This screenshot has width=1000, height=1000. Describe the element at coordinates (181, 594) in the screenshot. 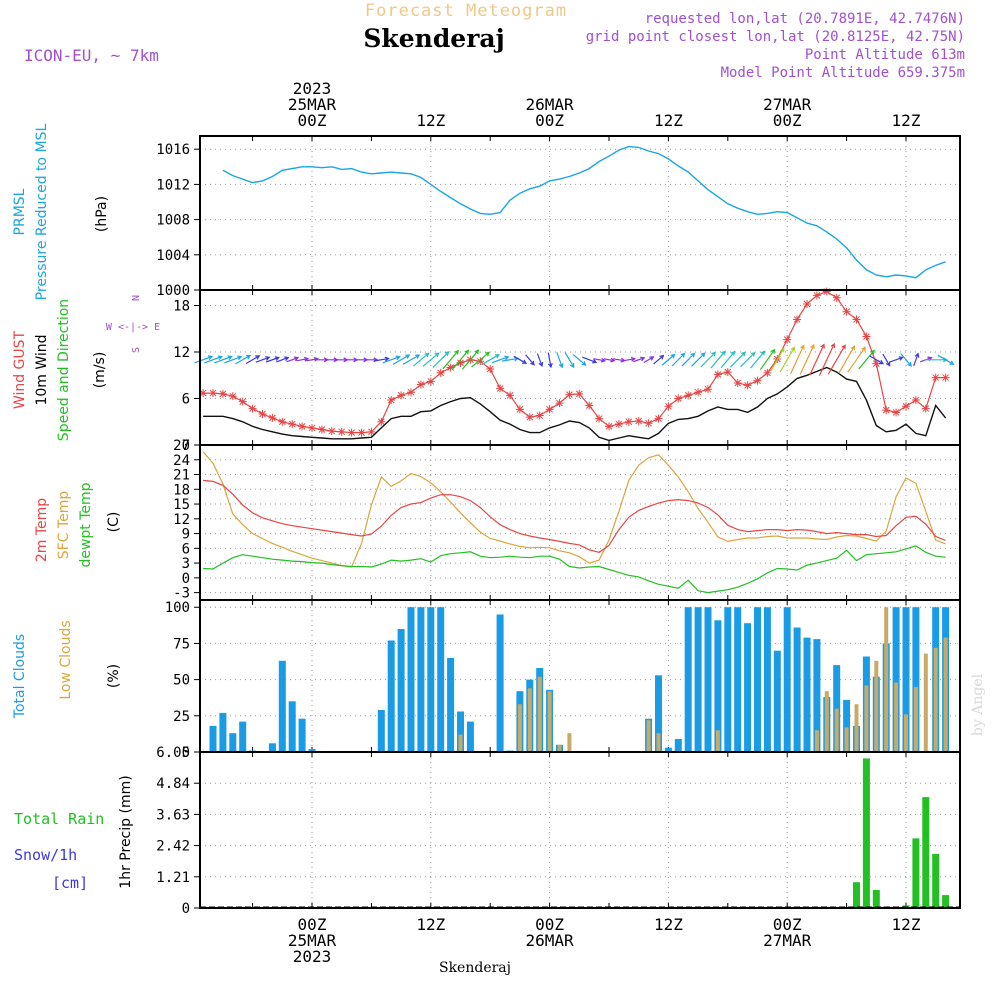

I see `y-tick-label: -3` at that location.